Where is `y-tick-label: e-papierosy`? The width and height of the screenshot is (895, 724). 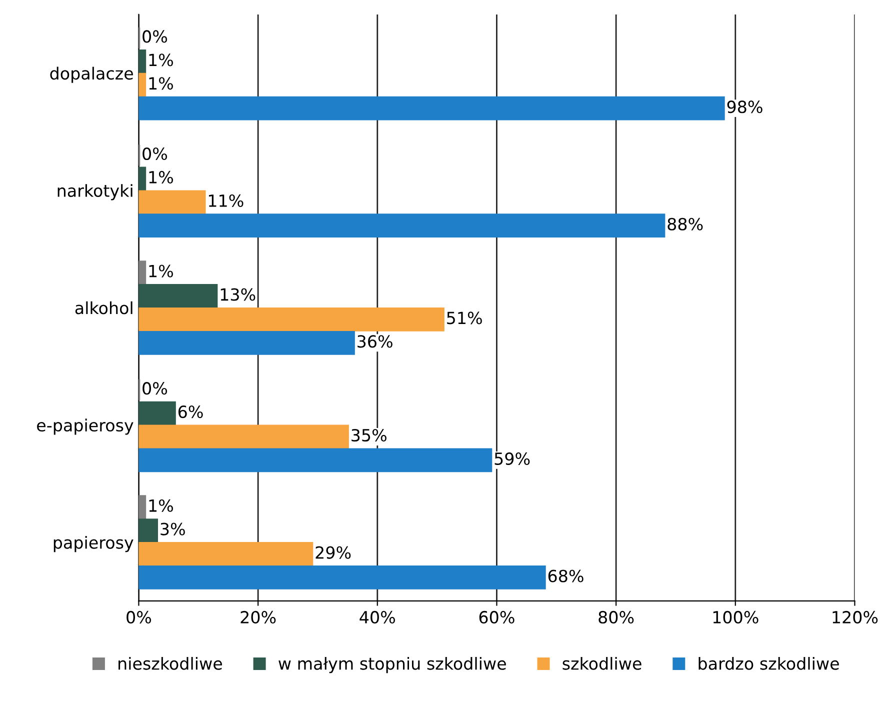
y-tick-label: e-papierosy is located at coordinates (85, 426).